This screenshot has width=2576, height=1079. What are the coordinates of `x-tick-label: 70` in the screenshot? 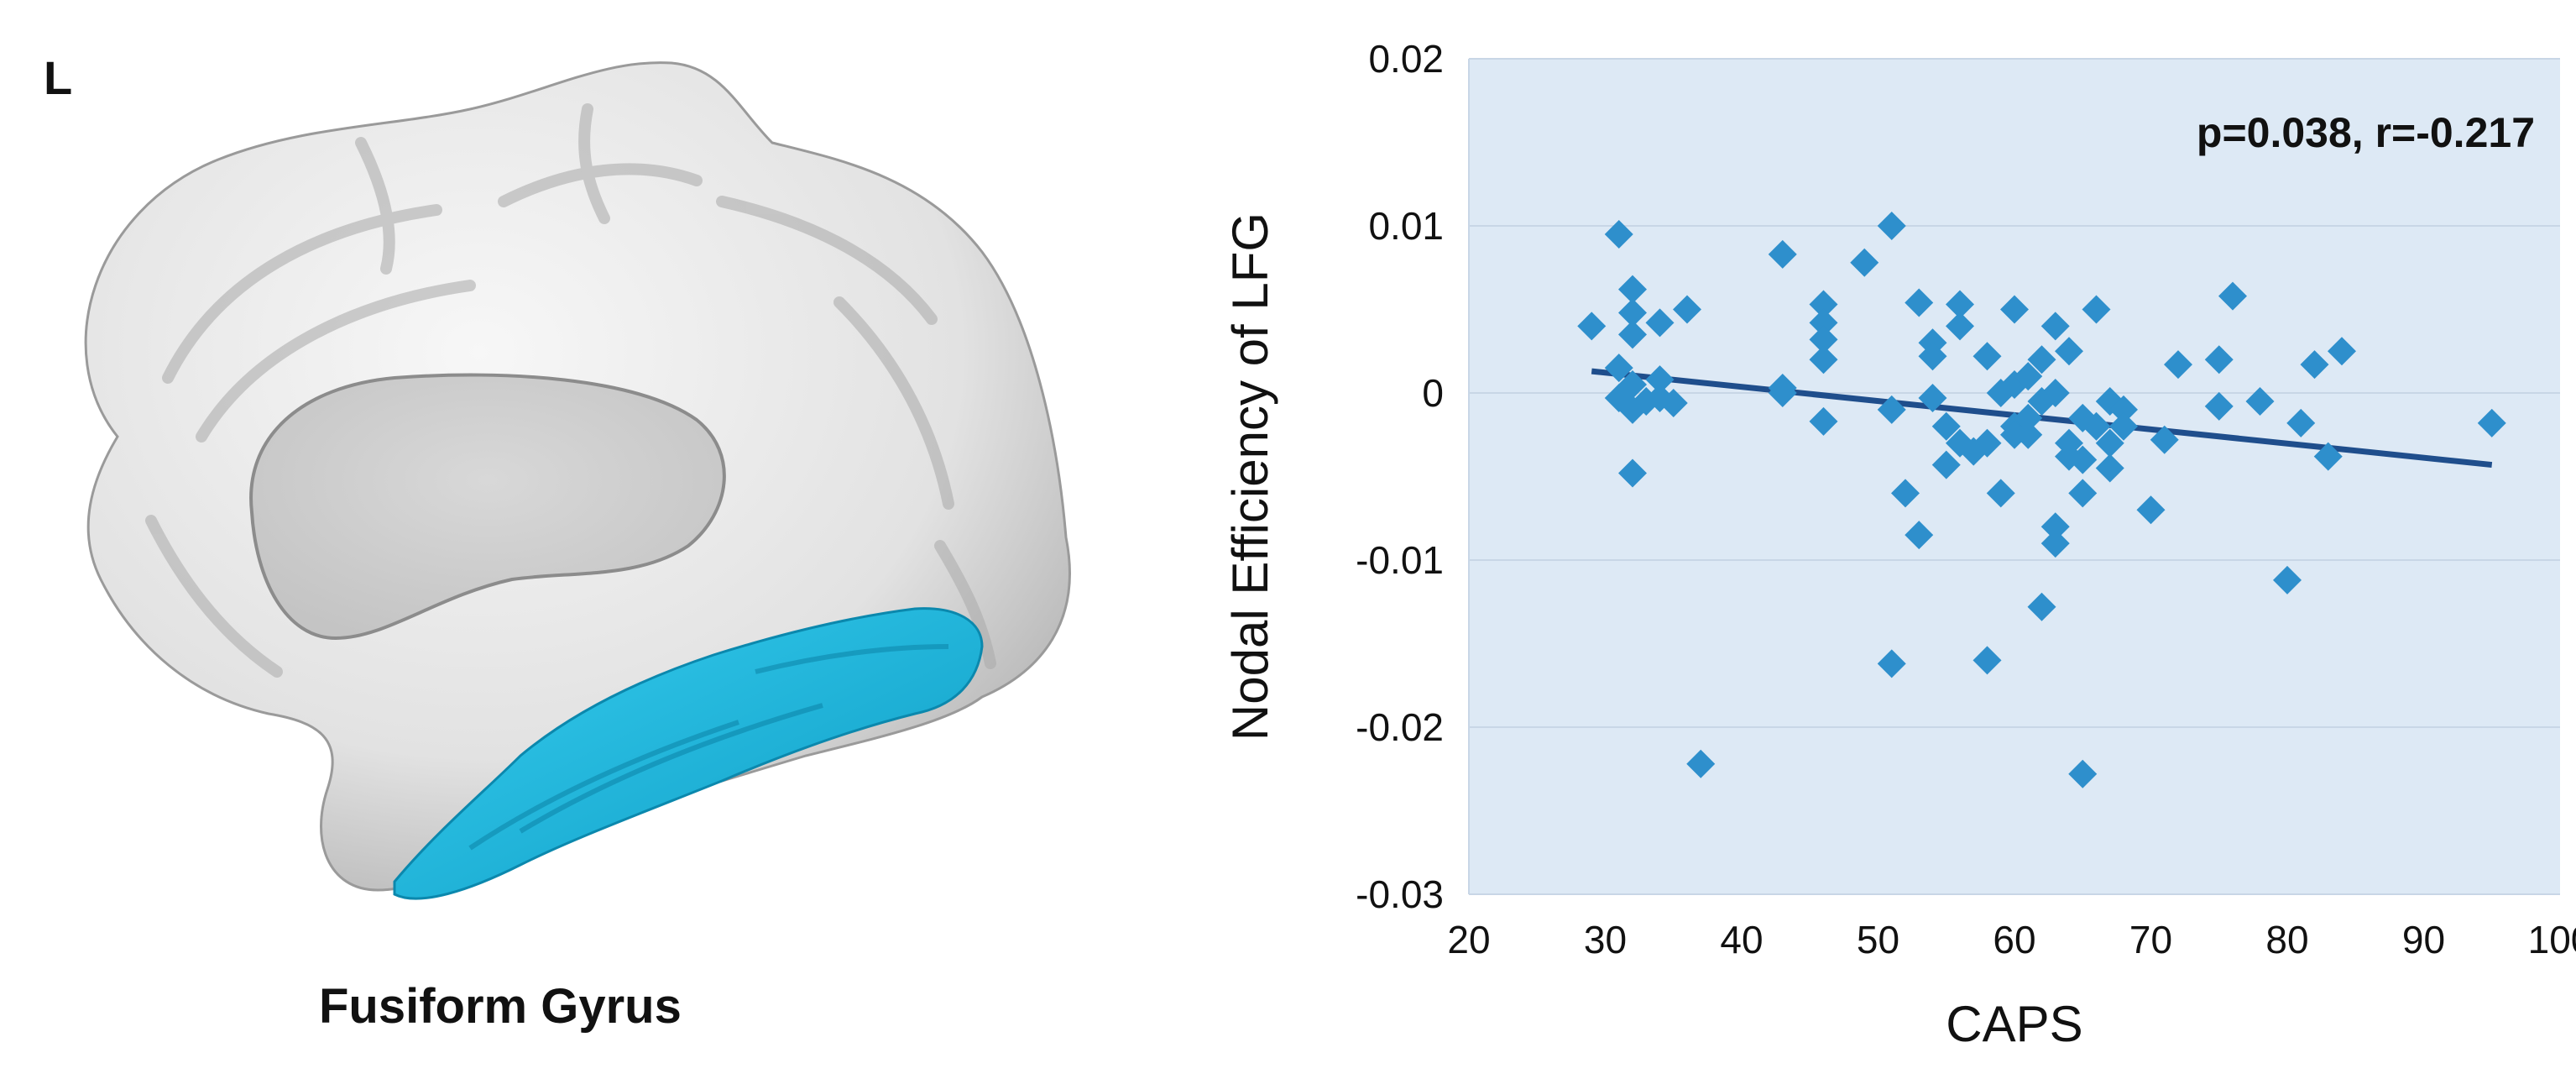 It's located at (2150, 939).